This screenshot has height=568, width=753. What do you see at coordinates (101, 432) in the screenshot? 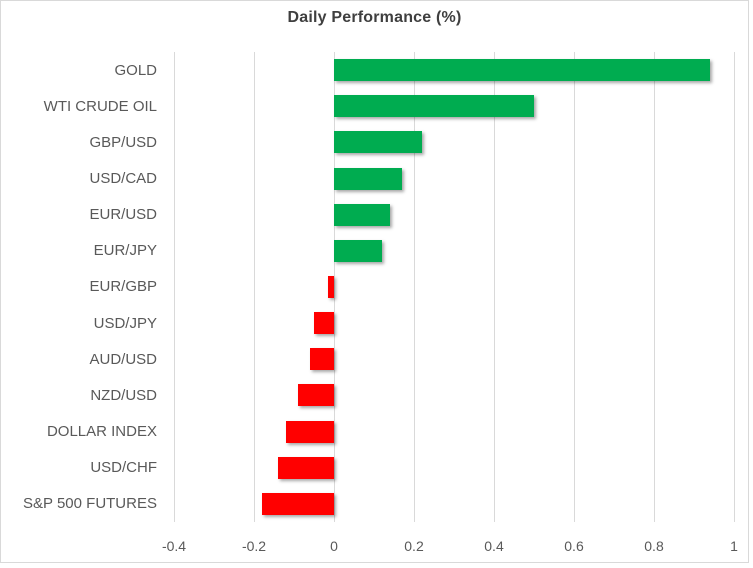
I see `category-label-dollar-index: DOLLAR INDEX` at bounding box center [101, 432].